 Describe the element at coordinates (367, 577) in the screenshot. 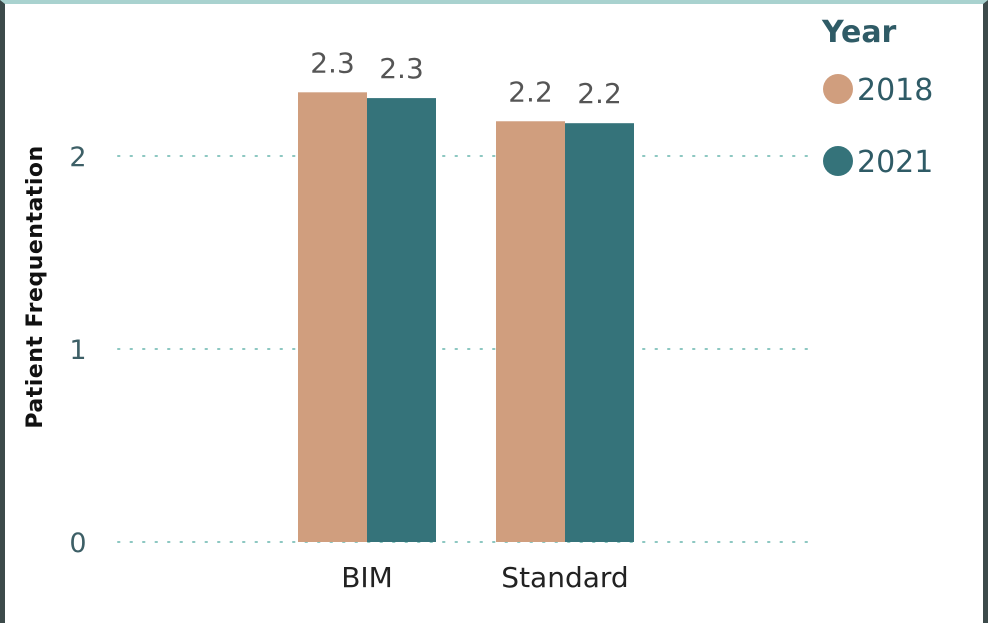

I see `x-category-label: BIM` at that location.